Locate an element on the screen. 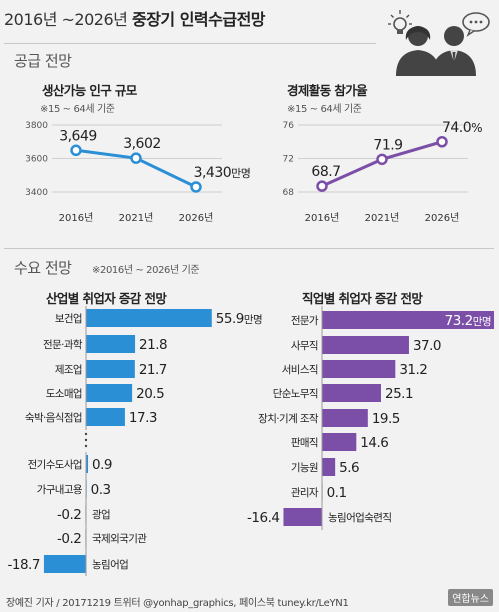  category-label: 전문·과학 is located at coordinates (63, 345).